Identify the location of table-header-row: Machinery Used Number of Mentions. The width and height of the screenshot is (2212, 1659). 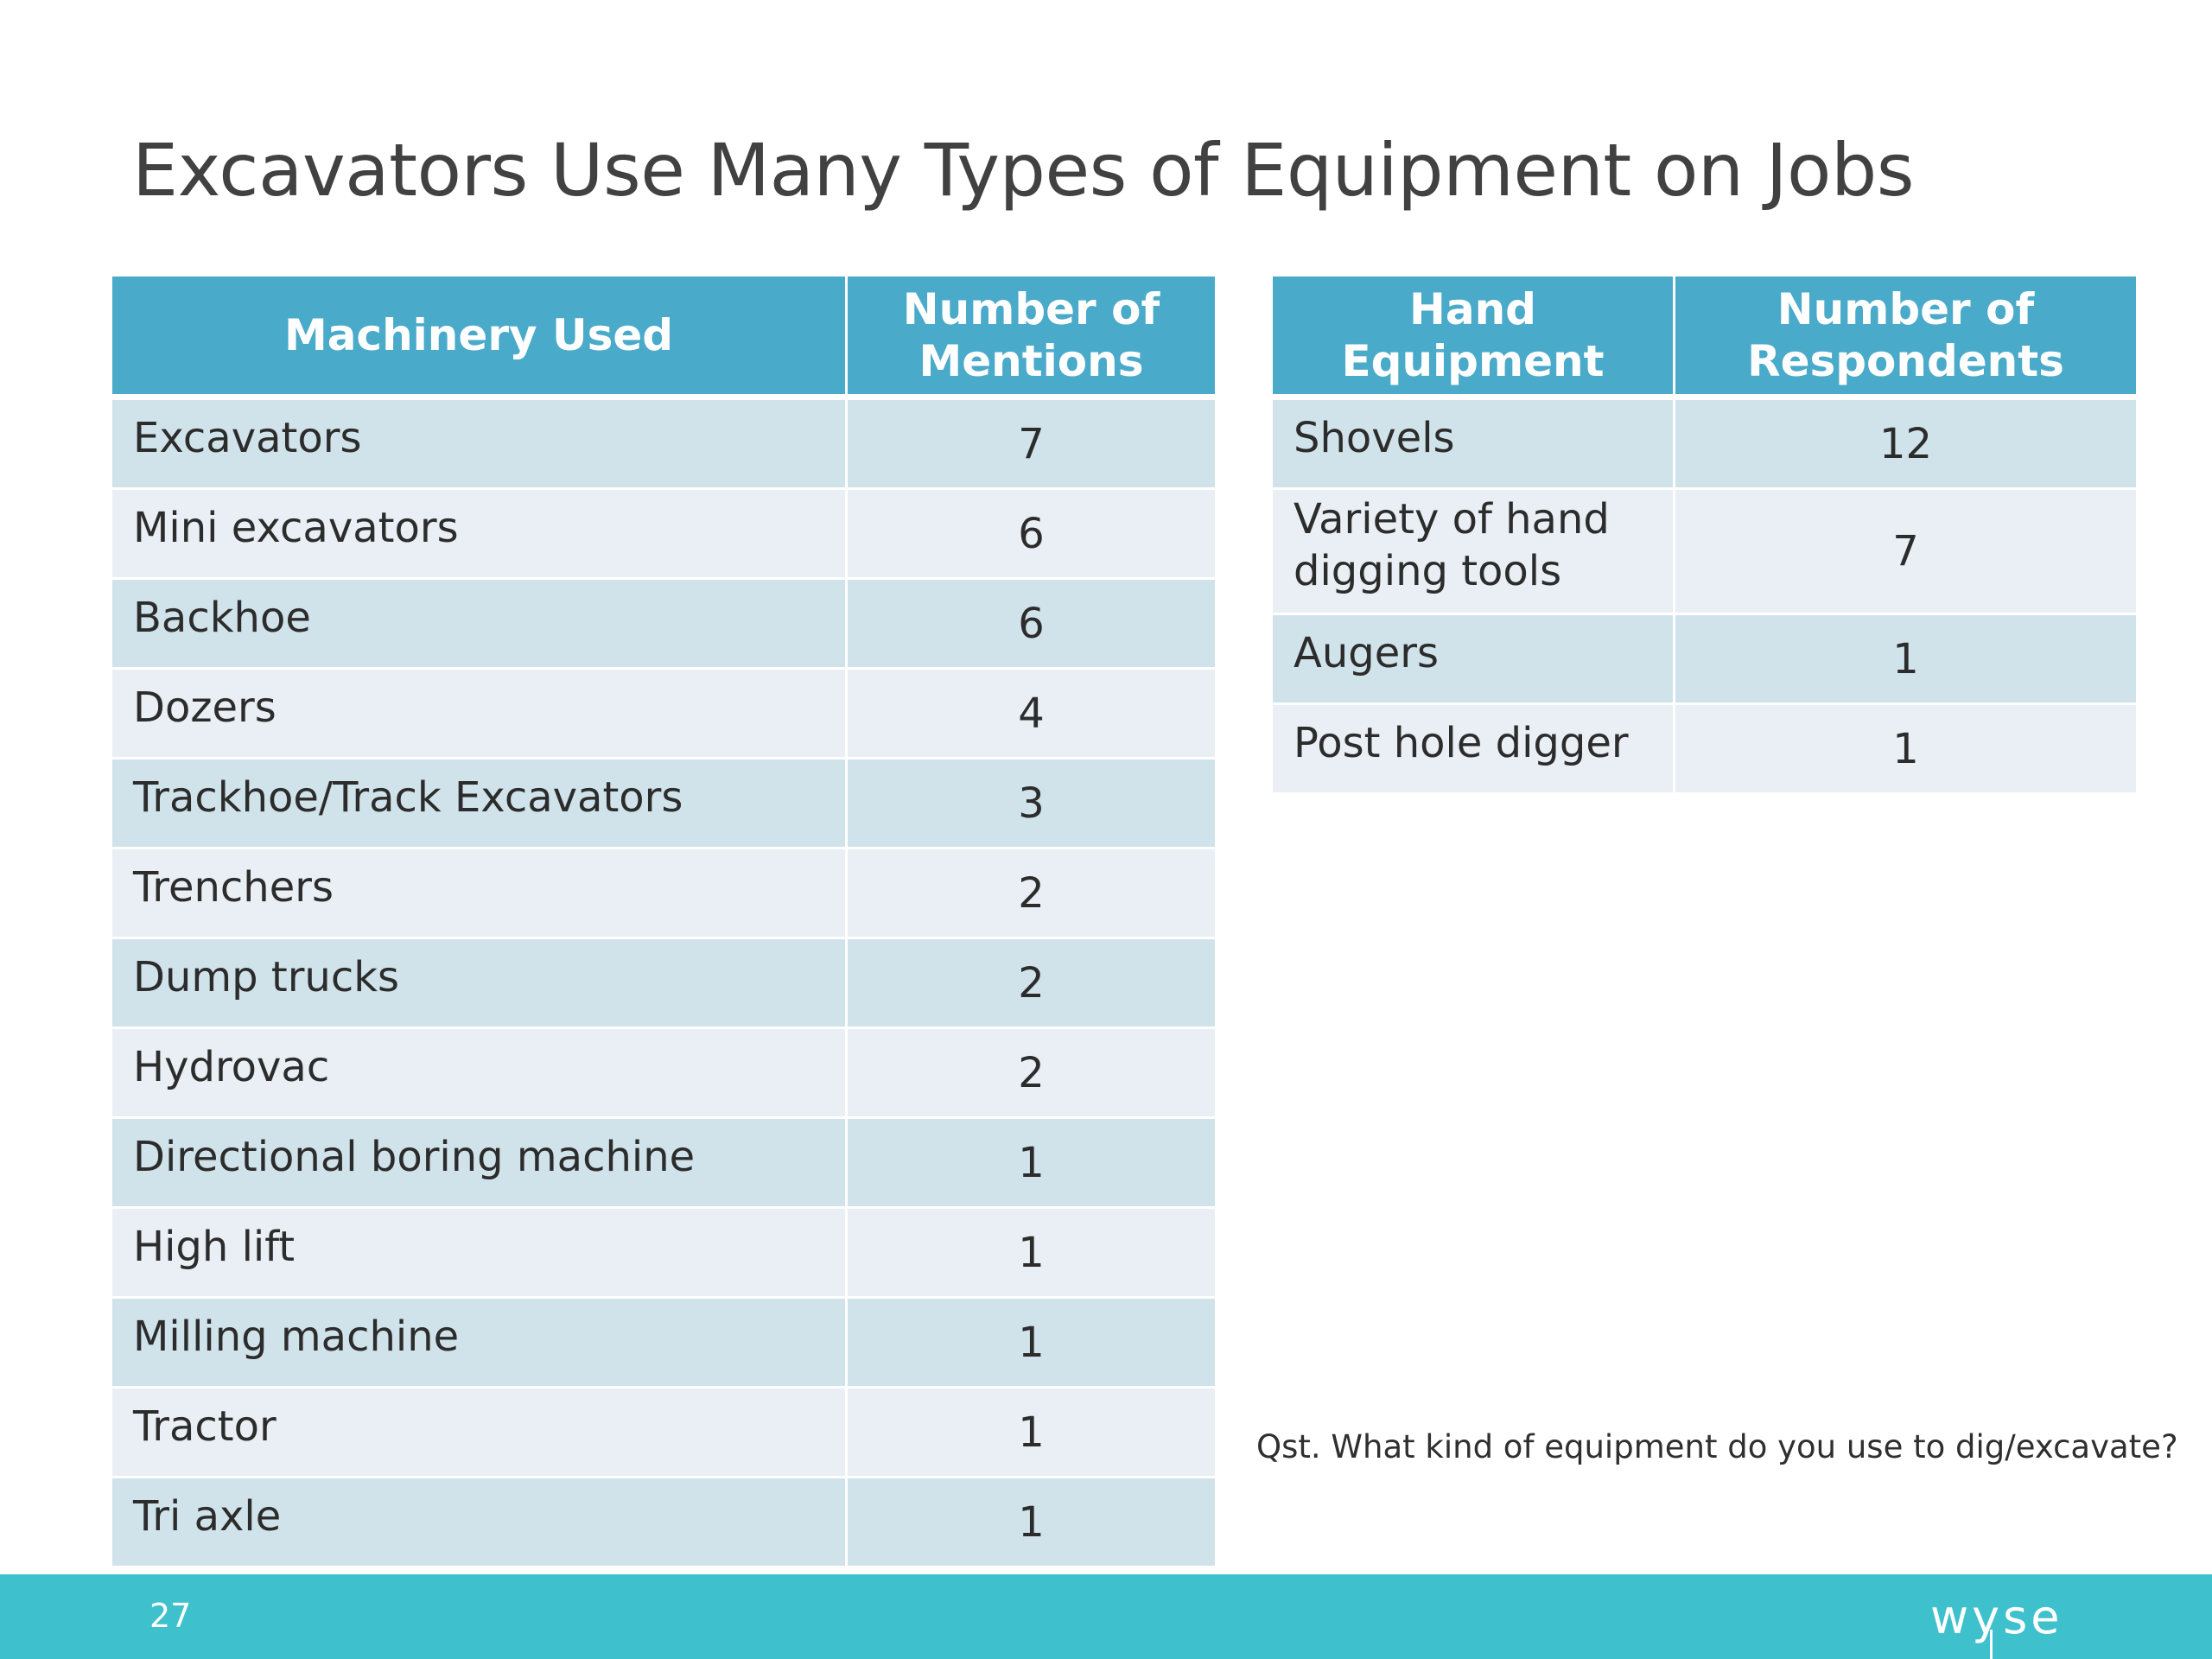
(663, 338).